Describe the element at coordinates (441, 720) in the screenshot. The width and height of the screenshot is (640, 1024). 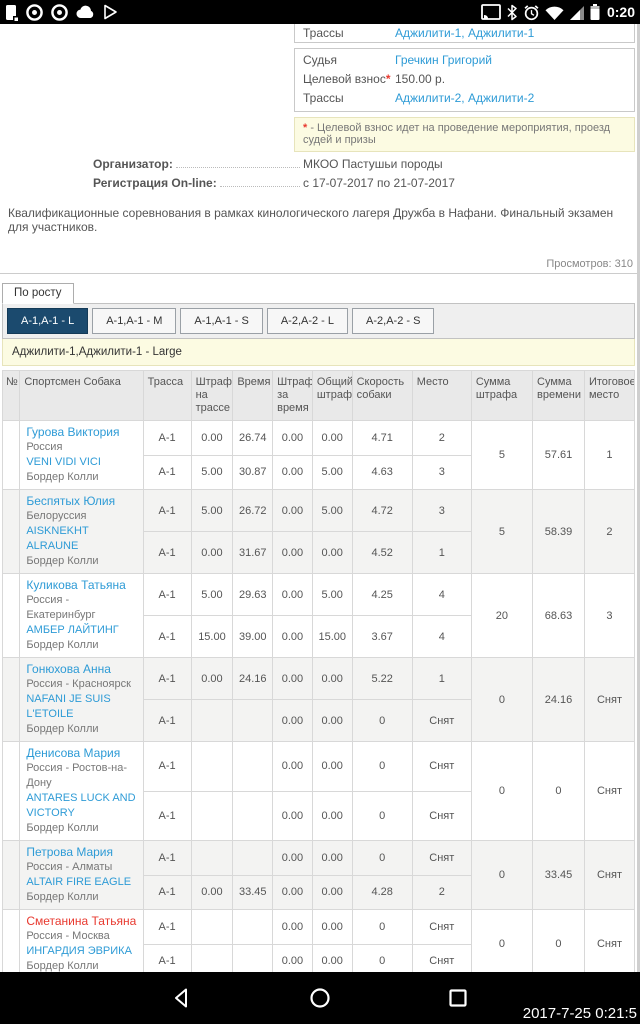
I see `run-place-cell: Снят` at that location.